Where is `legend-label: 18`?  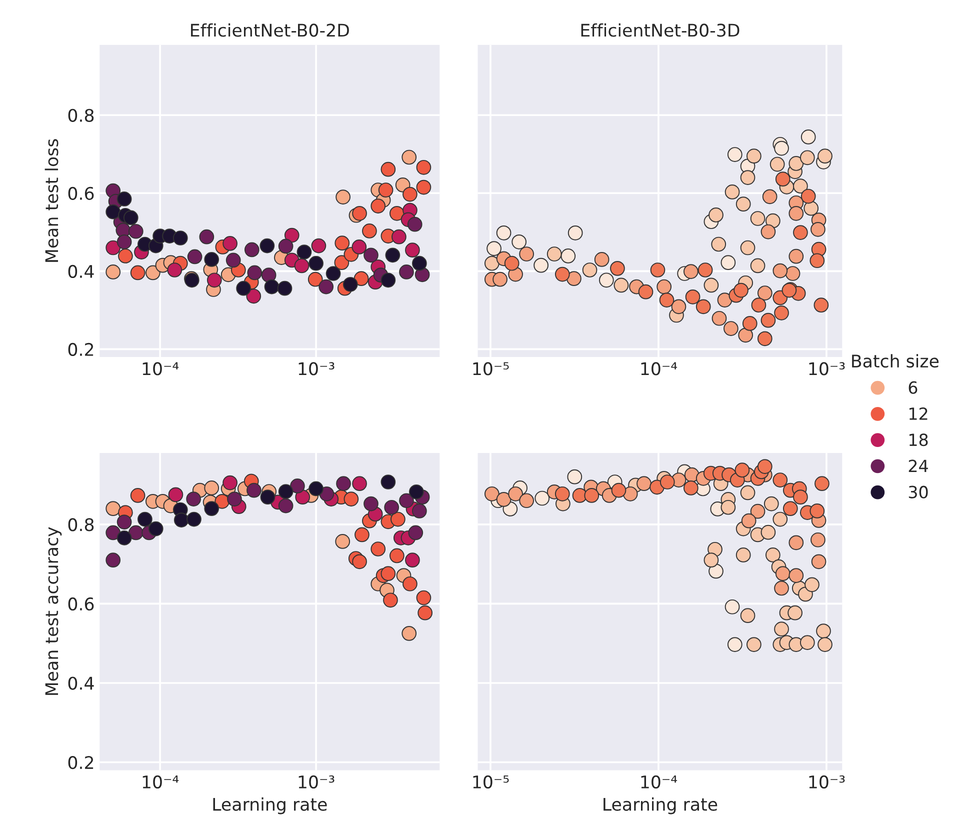 legend-label: 18 is located at coordinates (918, 440).